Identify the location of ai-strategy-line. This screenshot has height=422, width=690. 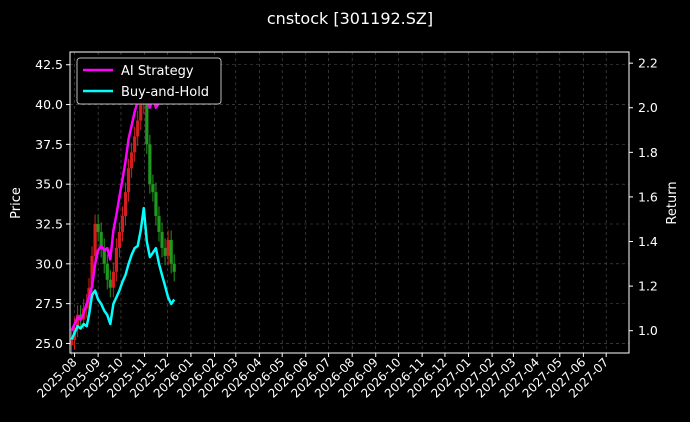
(122, 205).